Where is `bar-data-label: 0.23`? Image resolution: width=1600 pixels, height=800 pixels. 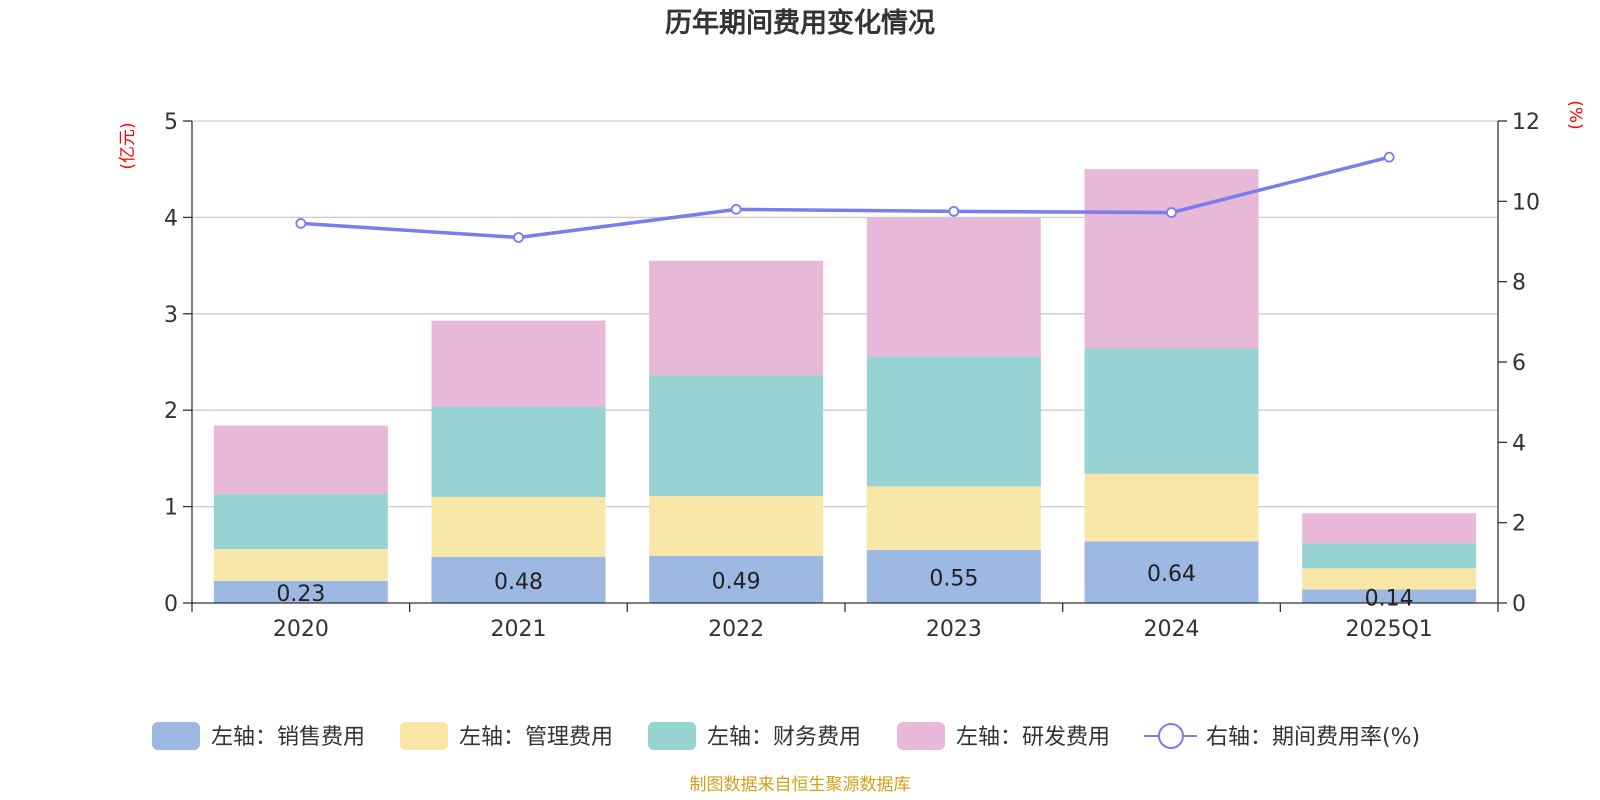 bar-data-label: 0.23 is located at coordinates (300, 594).